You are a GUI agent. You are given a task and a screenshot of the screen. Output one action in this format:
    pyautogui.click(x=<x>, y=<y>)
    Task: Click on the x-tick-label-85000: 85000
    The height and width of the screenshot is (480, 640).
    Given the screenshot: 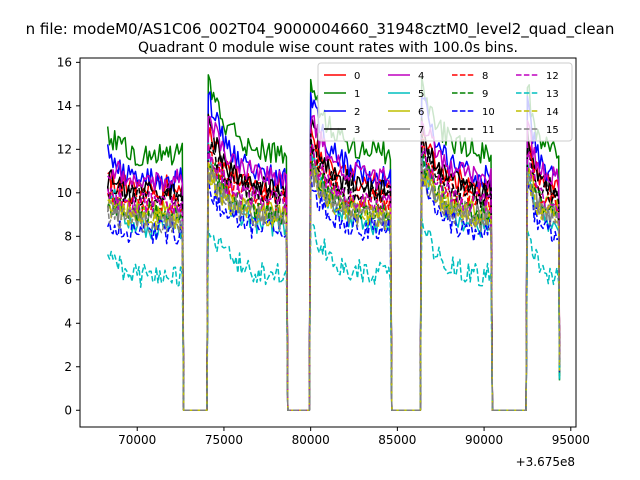 What is the action you would take?
    pyautogui.click(x=397, y=440)
    